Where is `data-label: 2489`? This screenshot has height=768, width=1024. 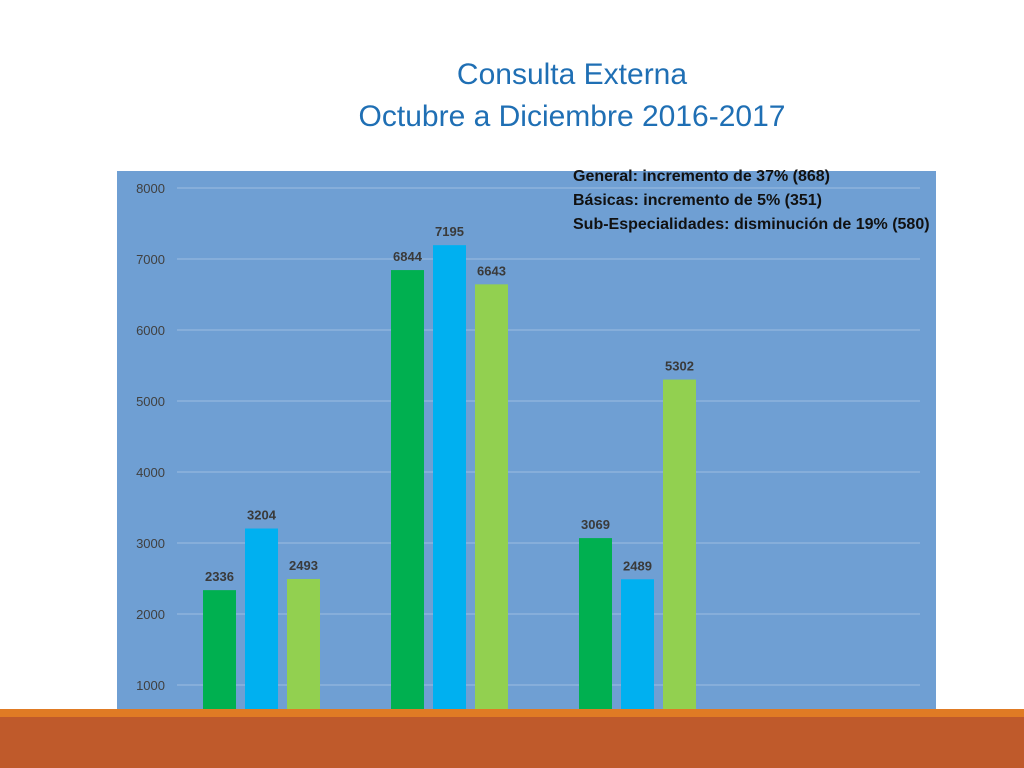 data-label: 2489 is located at coordinates (637, 565).